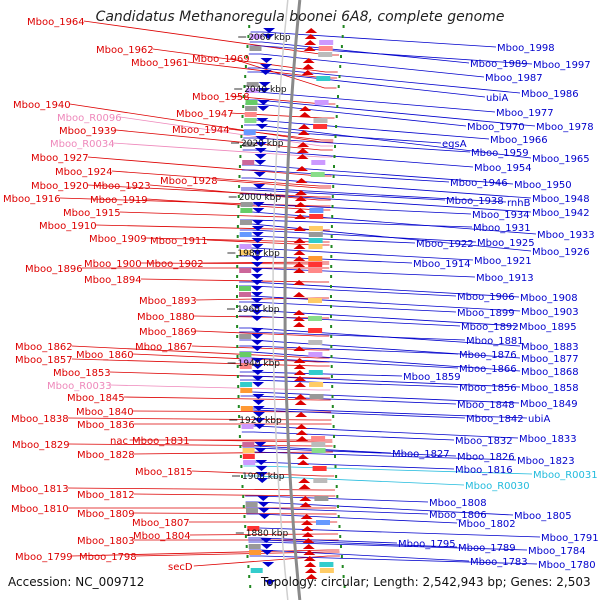 The width and height of the screenshot is (600, 604). Describe the element at coordinates (105, 412) in the screenshot. I see `left-gene-label: Mboo_1840` at that location.